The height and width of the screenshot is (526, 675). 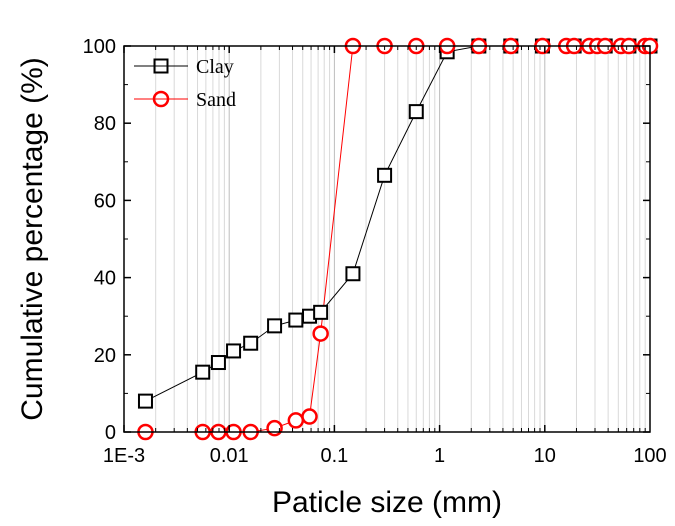 I want to click on y-axis-title: Cumulative percentage (%), so click(x=32, y=239).